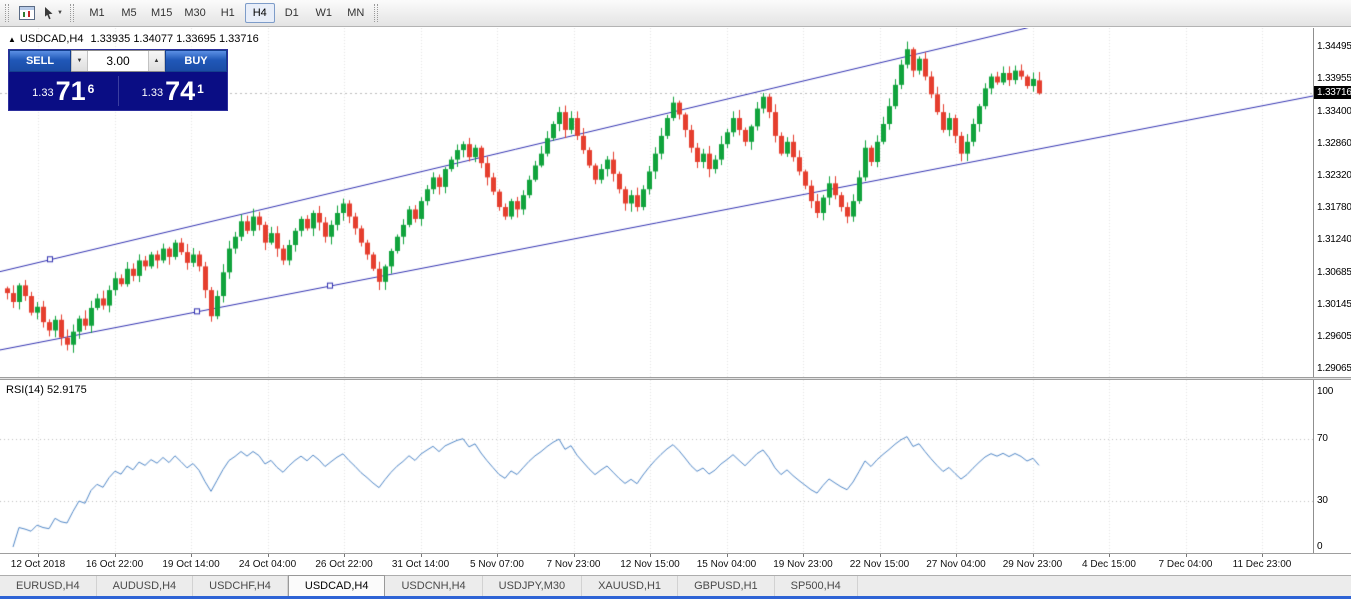 The height and width of the screenshot is (599, 1351). I want to click on timeframe-toolbar: M1 M5 M15 M30 H1 H4 D1 W1 MN, so click(226, 13).